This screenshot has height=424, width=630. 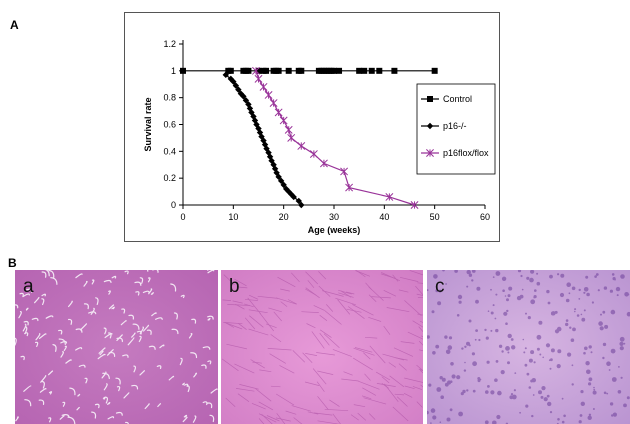 What do you see at coordinates (148, 124) in the screenshot?
I see `y-axis-label: Survival rate` at bounding box center [148, 124].